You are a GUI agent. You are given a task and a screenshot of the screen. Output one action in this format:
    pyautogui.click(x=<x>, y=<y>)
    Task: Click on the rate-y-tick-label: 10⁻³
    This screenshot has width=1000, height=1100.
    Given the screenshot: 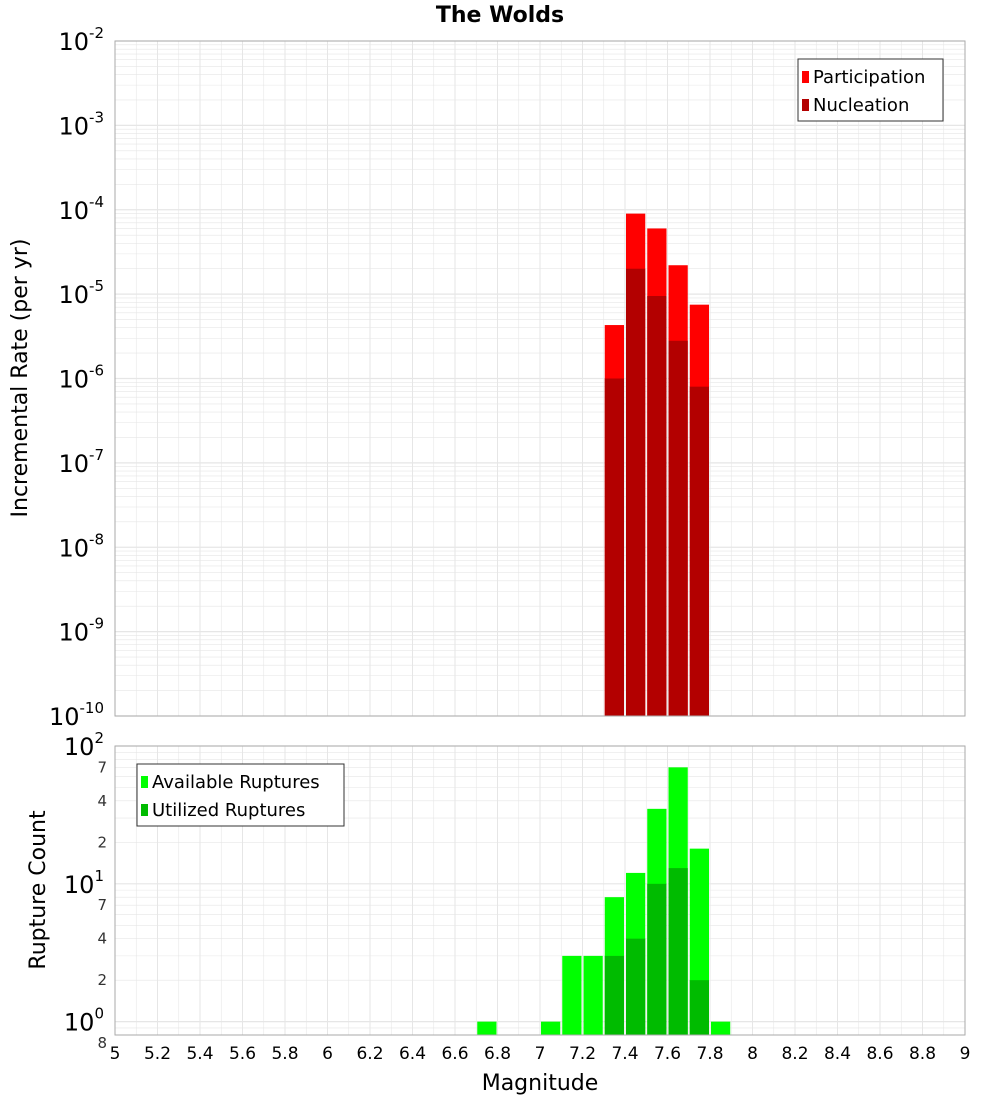 What is the action you would take?
    pyautogui.click(x=81, y=124)
    